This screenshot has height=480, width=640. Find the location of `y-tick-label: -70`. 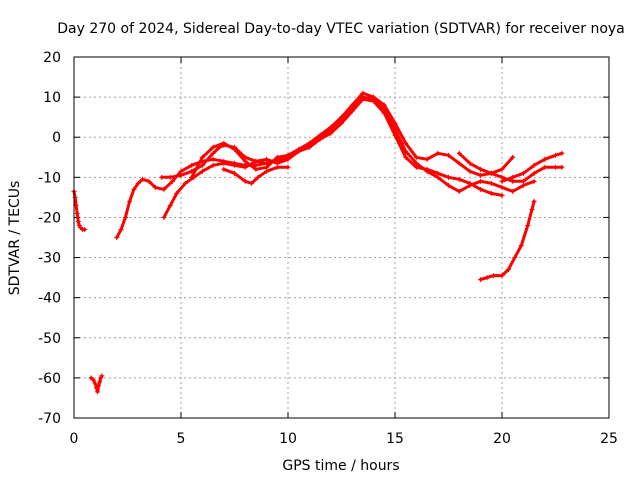

y-tick-label: -70 is located at coordinates (49, 419).